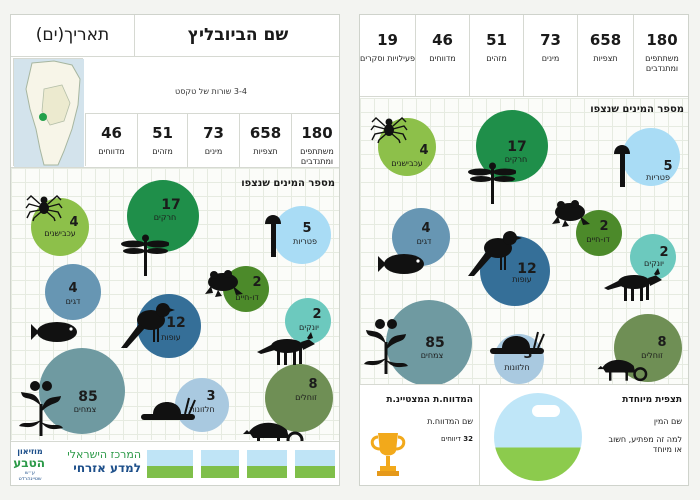 Image resolution: width=700 pixels, height=500 pixels. I want to click on label-snails: חלזונות, so click(517, 367).